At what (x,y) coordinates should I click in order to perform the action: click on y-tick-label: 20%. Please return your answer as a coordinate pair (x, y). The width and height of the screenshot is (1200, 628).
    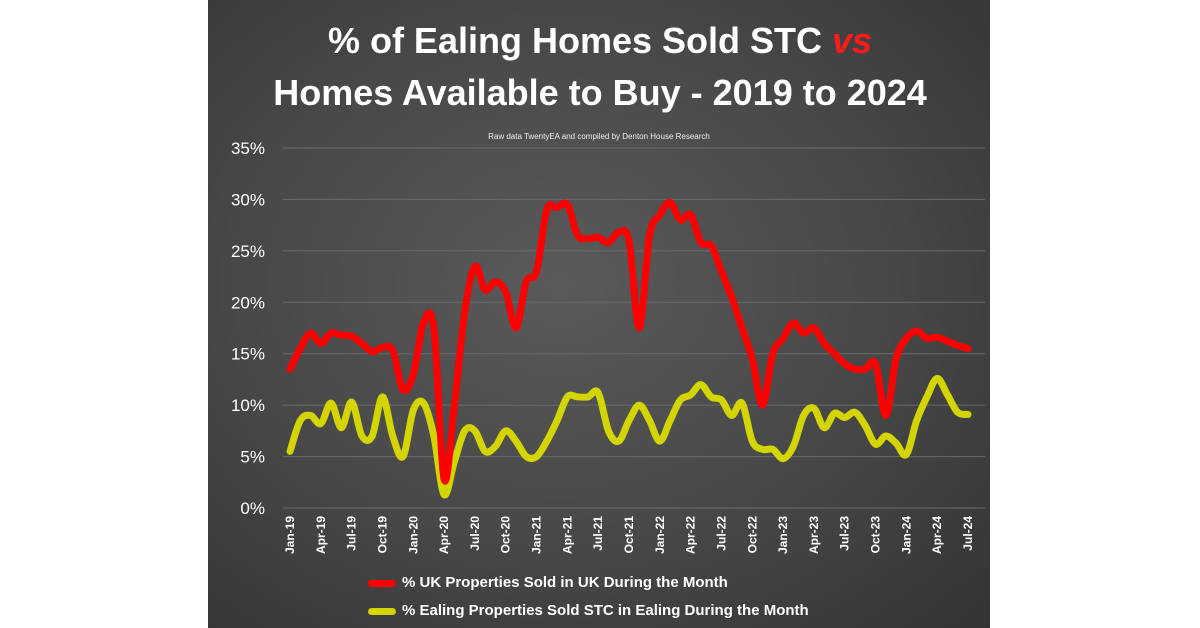
    Looking at the image, I should click on (248, 302).